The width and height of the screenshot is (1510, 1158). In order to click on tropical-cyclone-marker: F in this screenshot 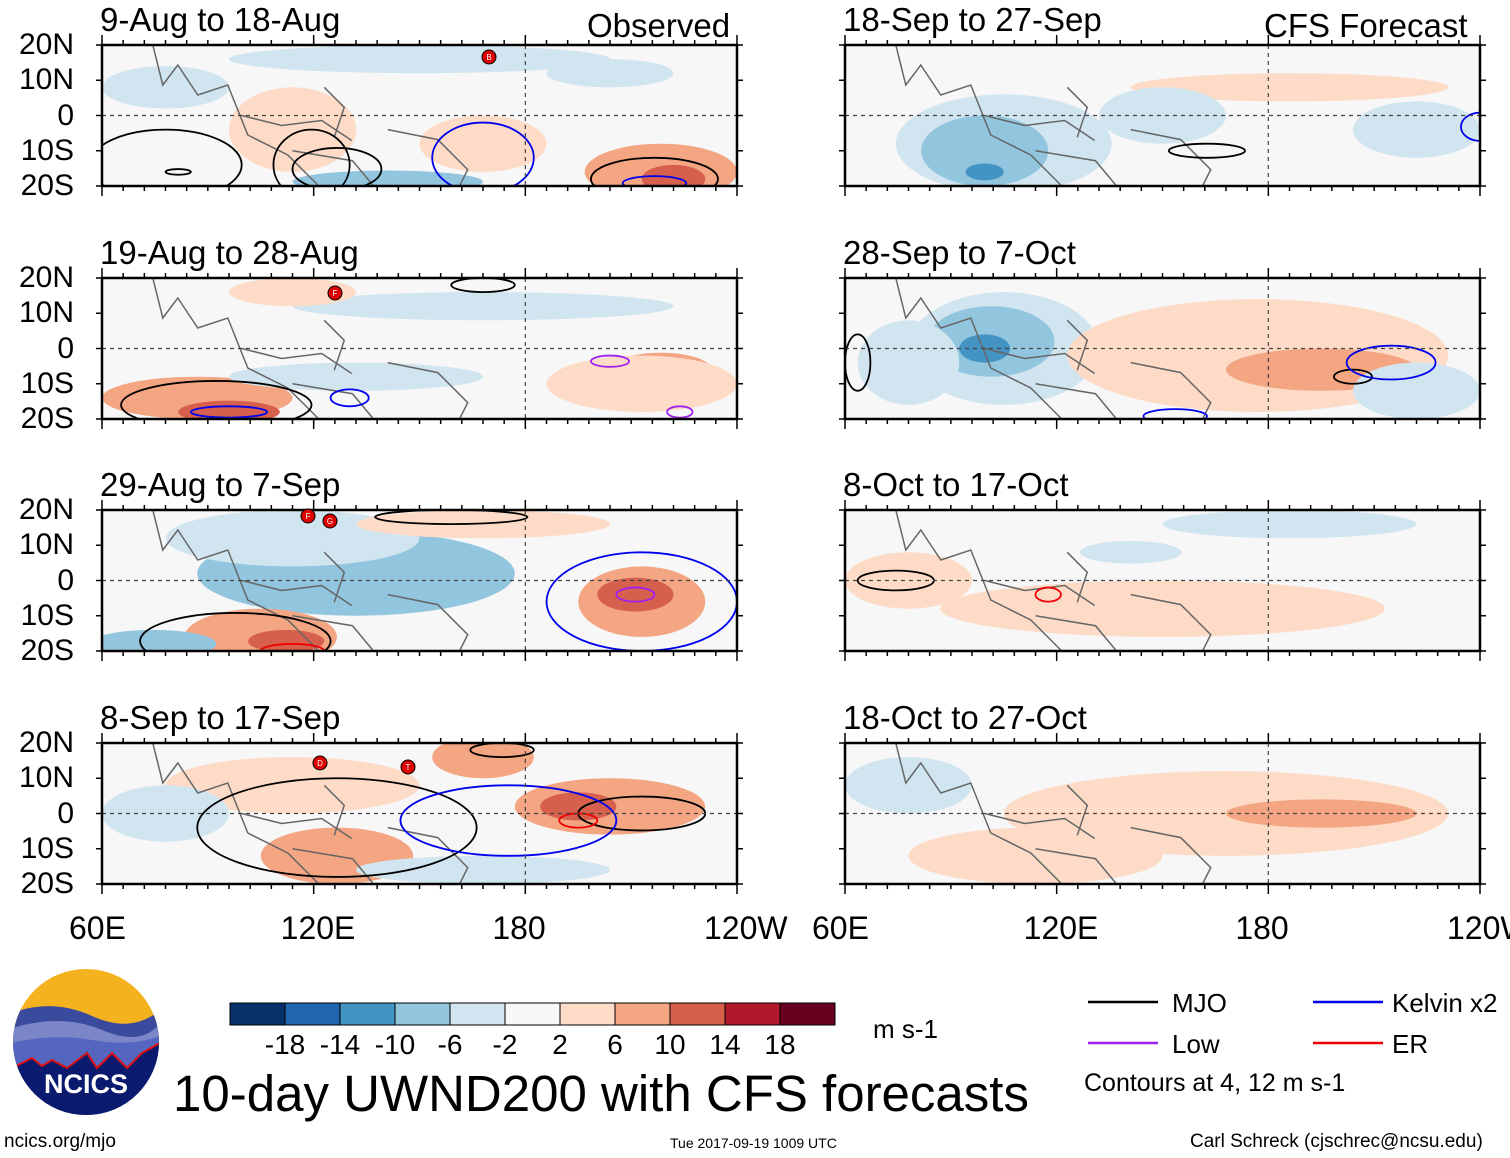, I will do `click(335, 293)`.